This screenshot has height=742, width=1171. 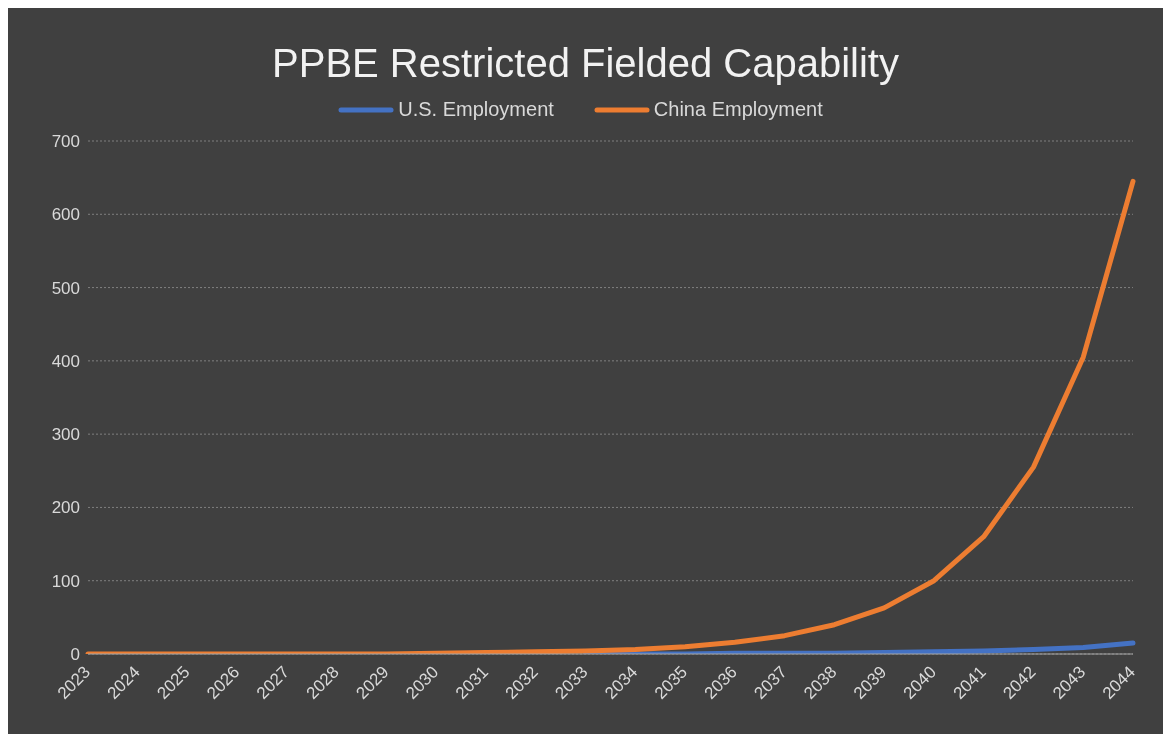 I want to click on y-tick-label: 200, so click(x=65, y=508).